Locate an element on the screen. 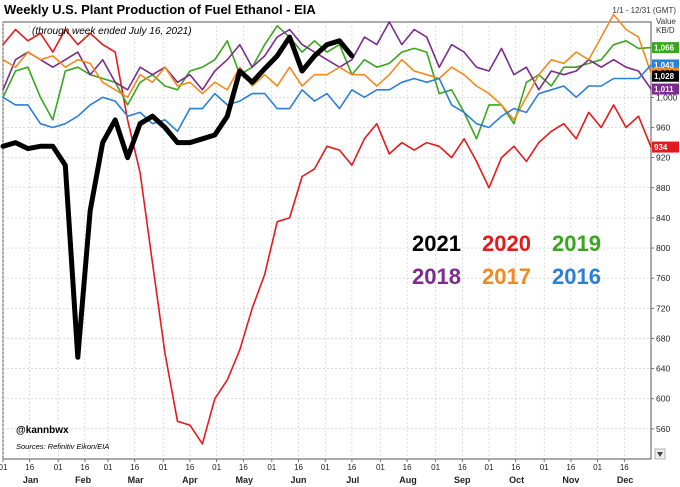 This screenshot has height=487, width=680. legend-item-2020: 2020 is located at coordinates (506, 243).